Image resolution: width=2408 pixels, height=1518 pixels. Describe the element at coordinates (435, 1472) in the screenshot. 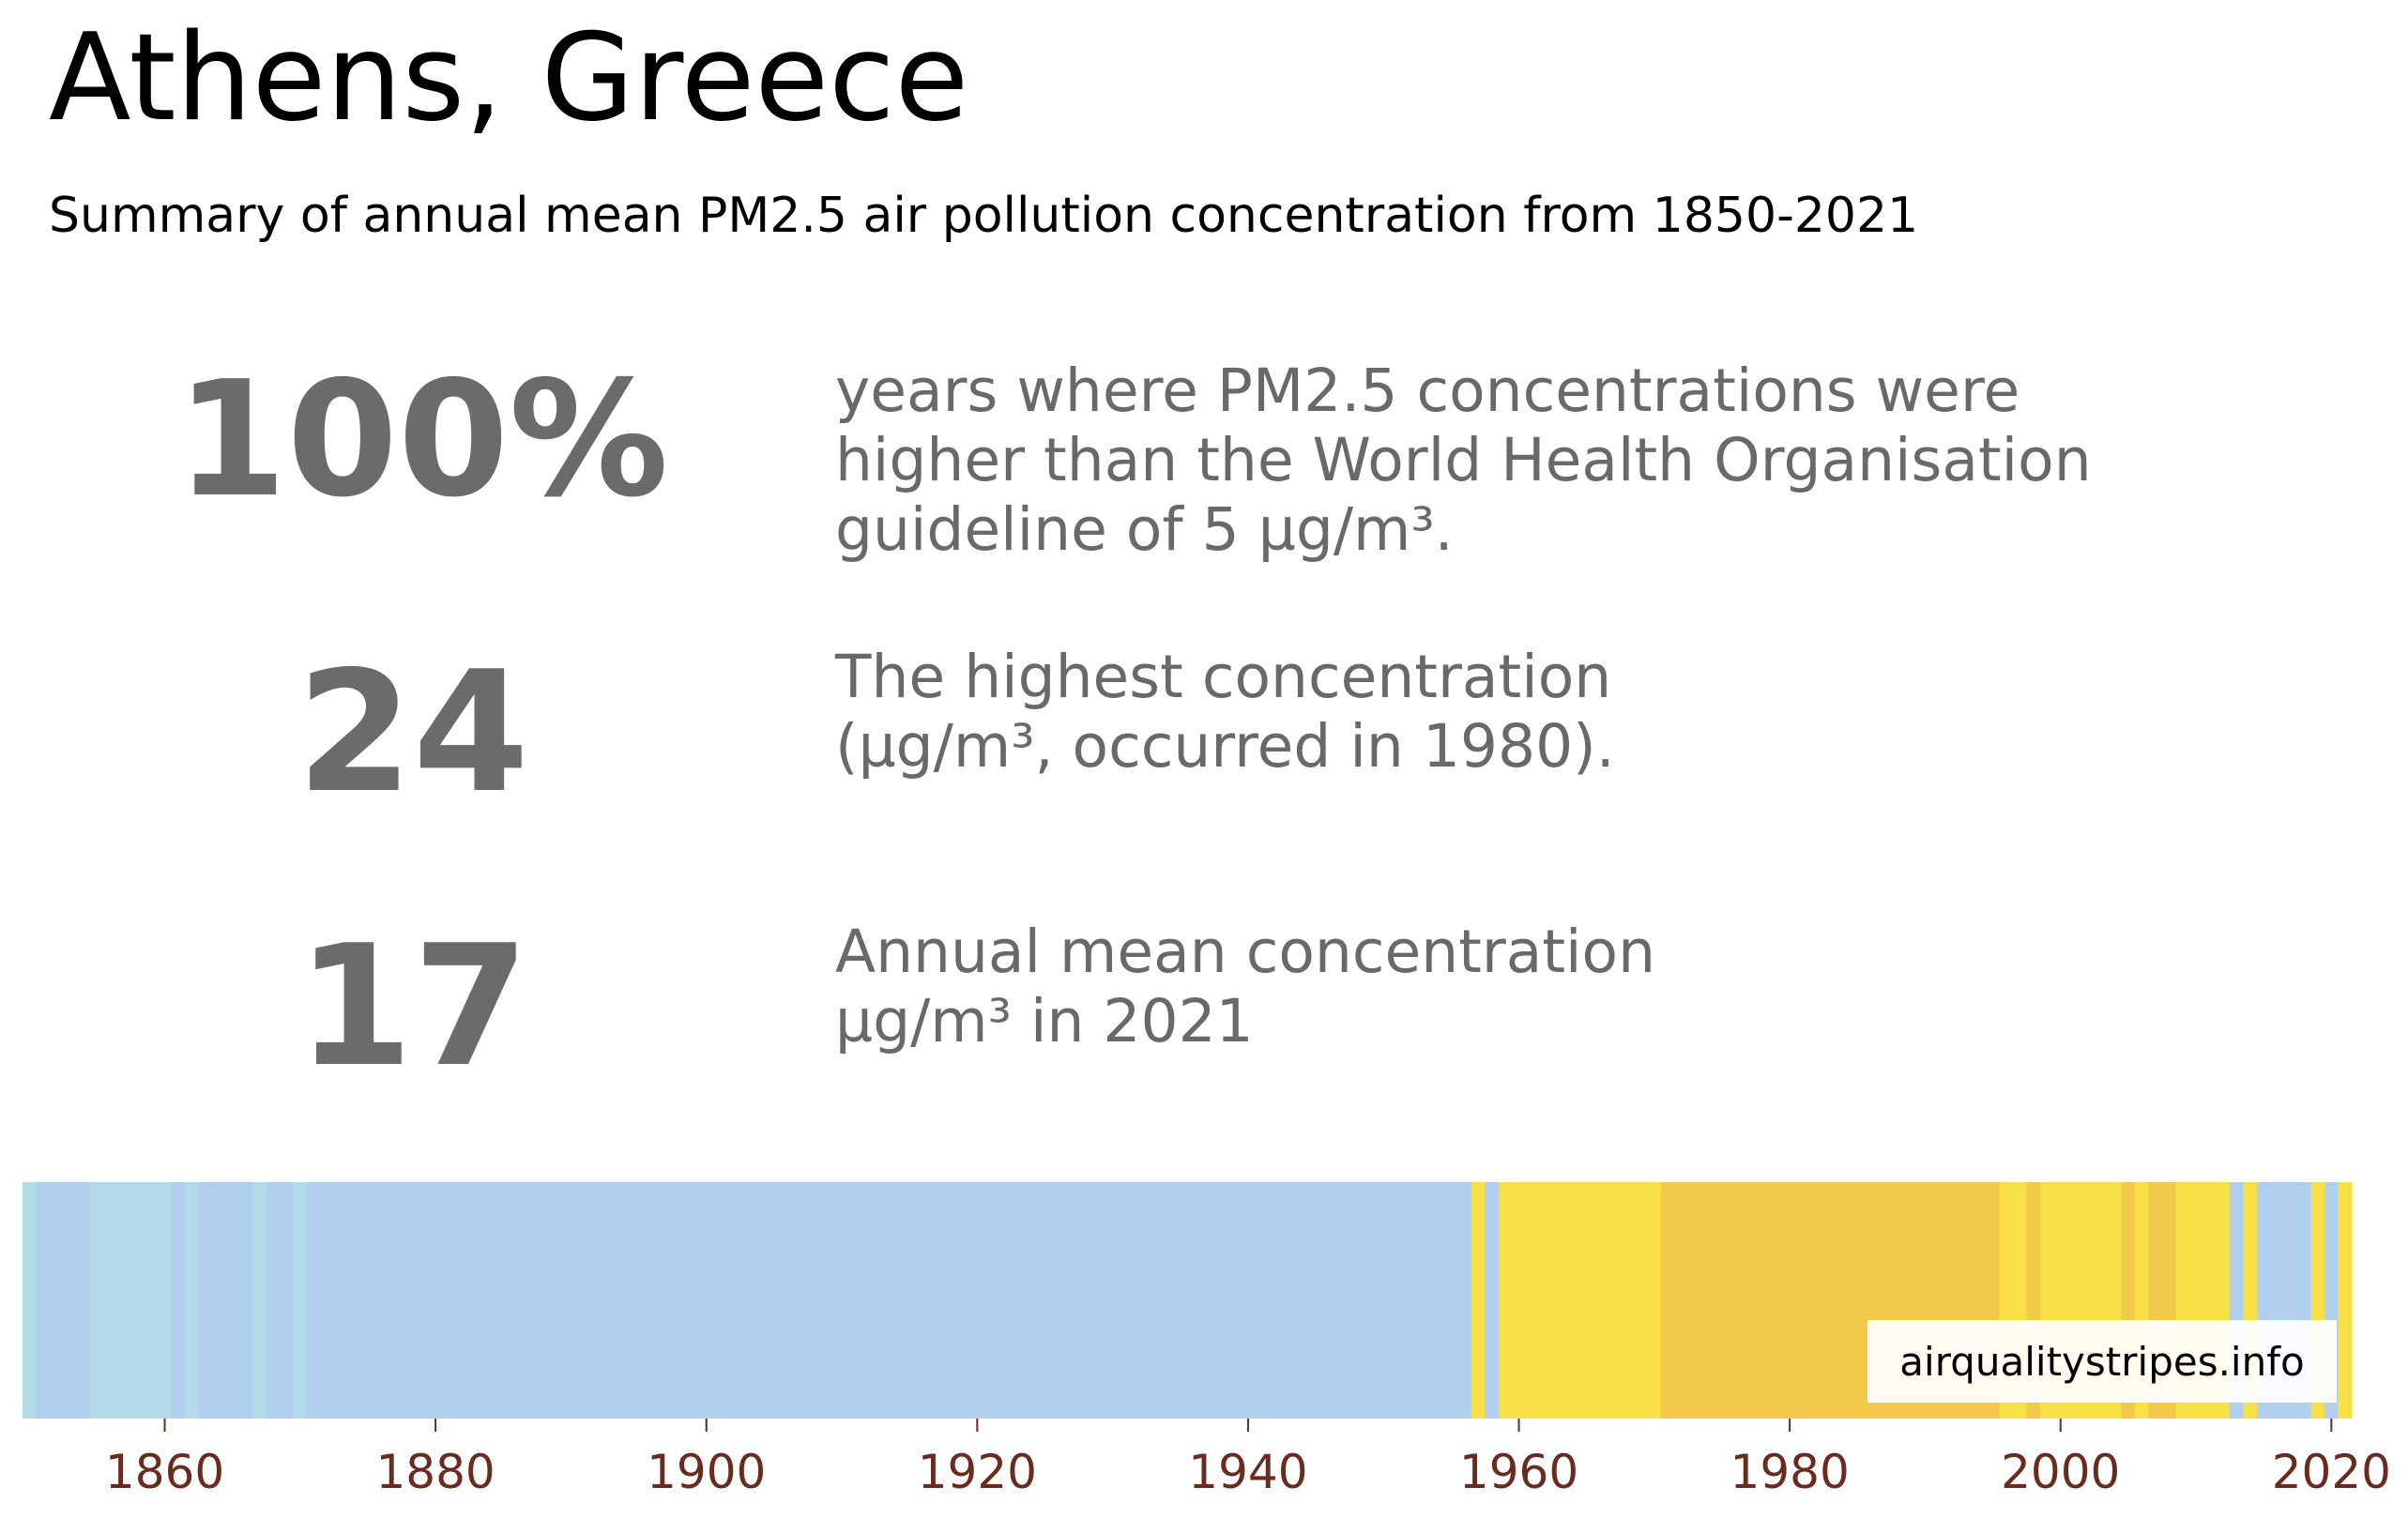

I see `x-tick-label: 1880` at that location.